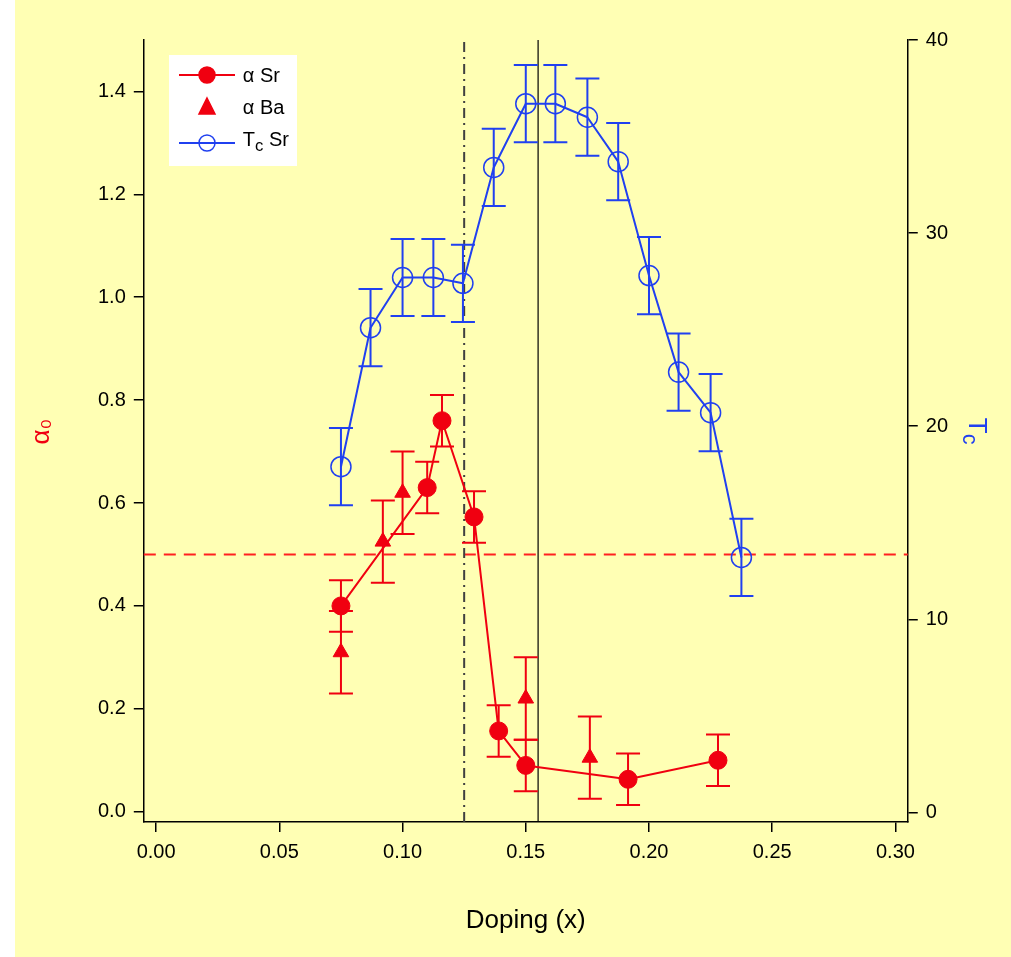  I want to click on x-tick-label: 0.10, so click(403, 850).